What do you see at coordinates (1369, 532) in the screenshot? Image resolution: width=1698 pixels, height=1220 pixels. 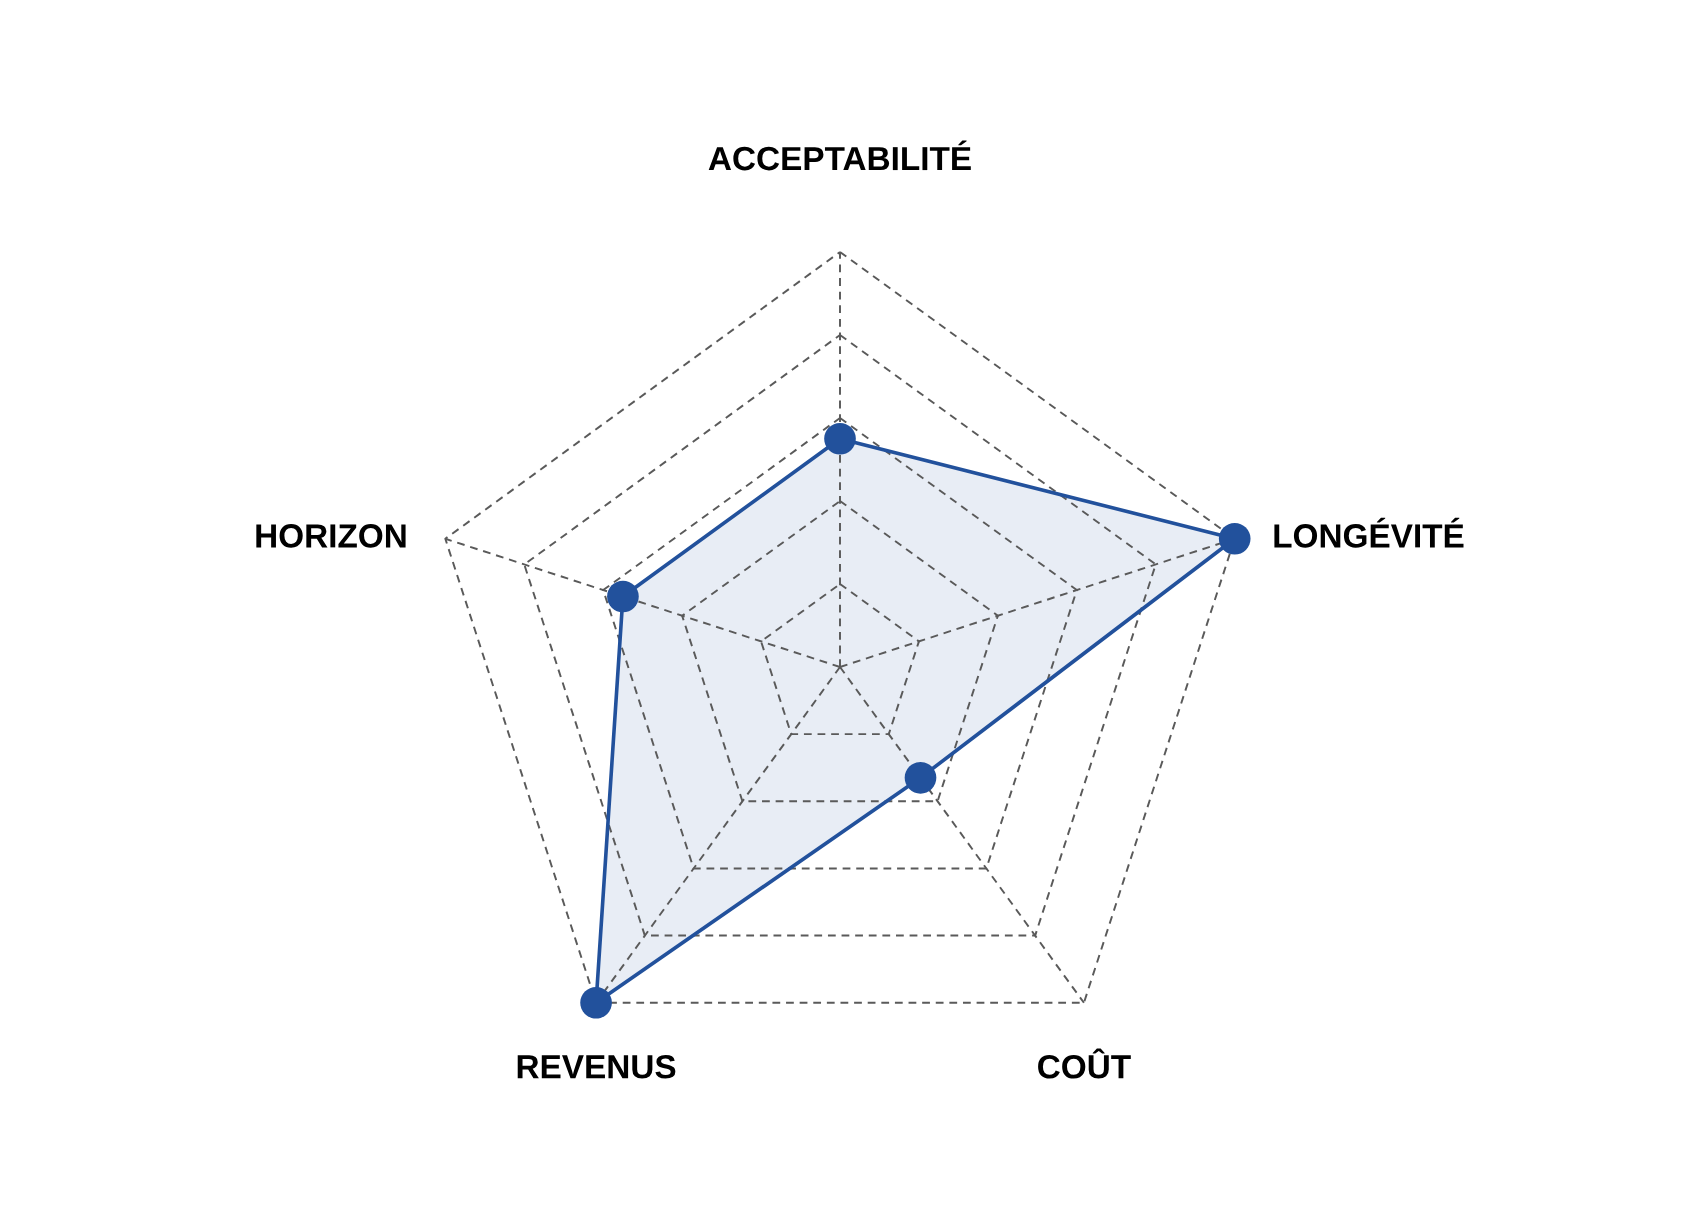 I see `spoke-label: LONGÉVITÉ` at bounding box center [1369, 532].